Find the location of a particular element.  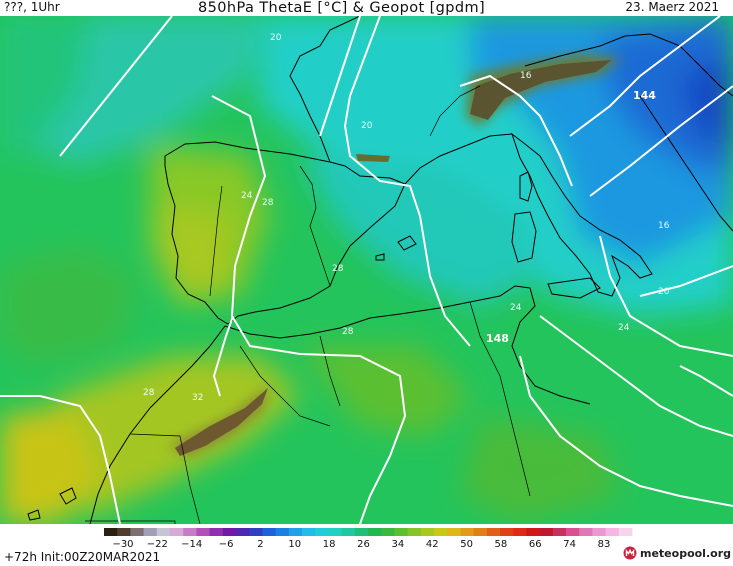

forecast-init-info: +72h Init:00Z20MAR2021 is located at coordinates (82, 557).